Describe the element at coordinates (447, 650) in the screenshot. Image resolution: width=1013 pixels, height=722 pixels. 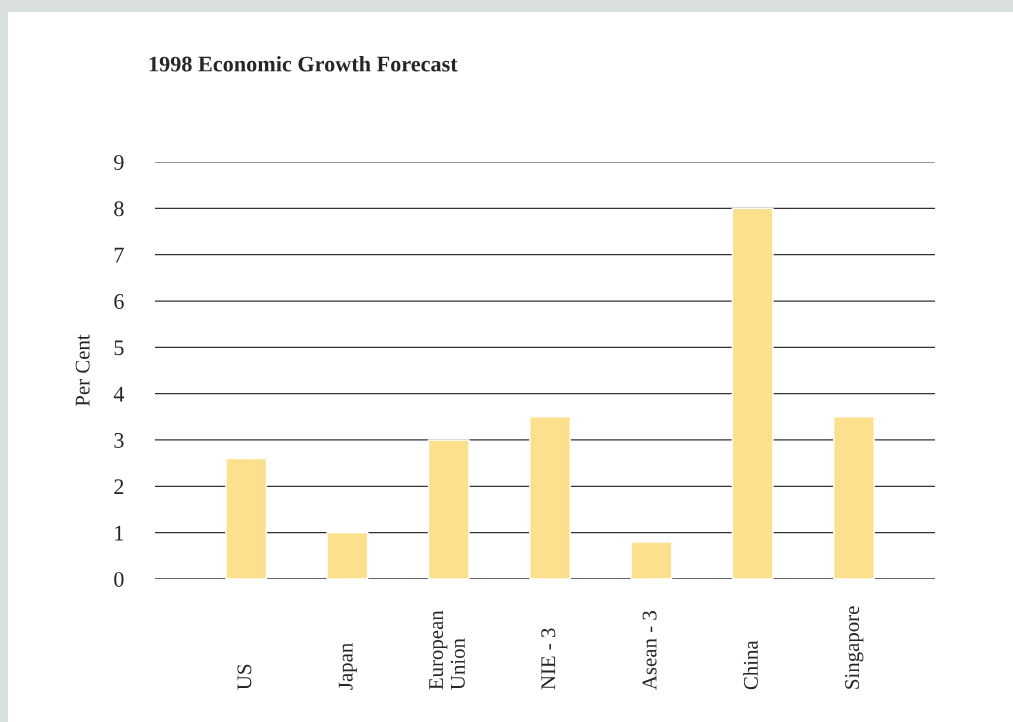
I see `x-tick-label: European Union` at that location.